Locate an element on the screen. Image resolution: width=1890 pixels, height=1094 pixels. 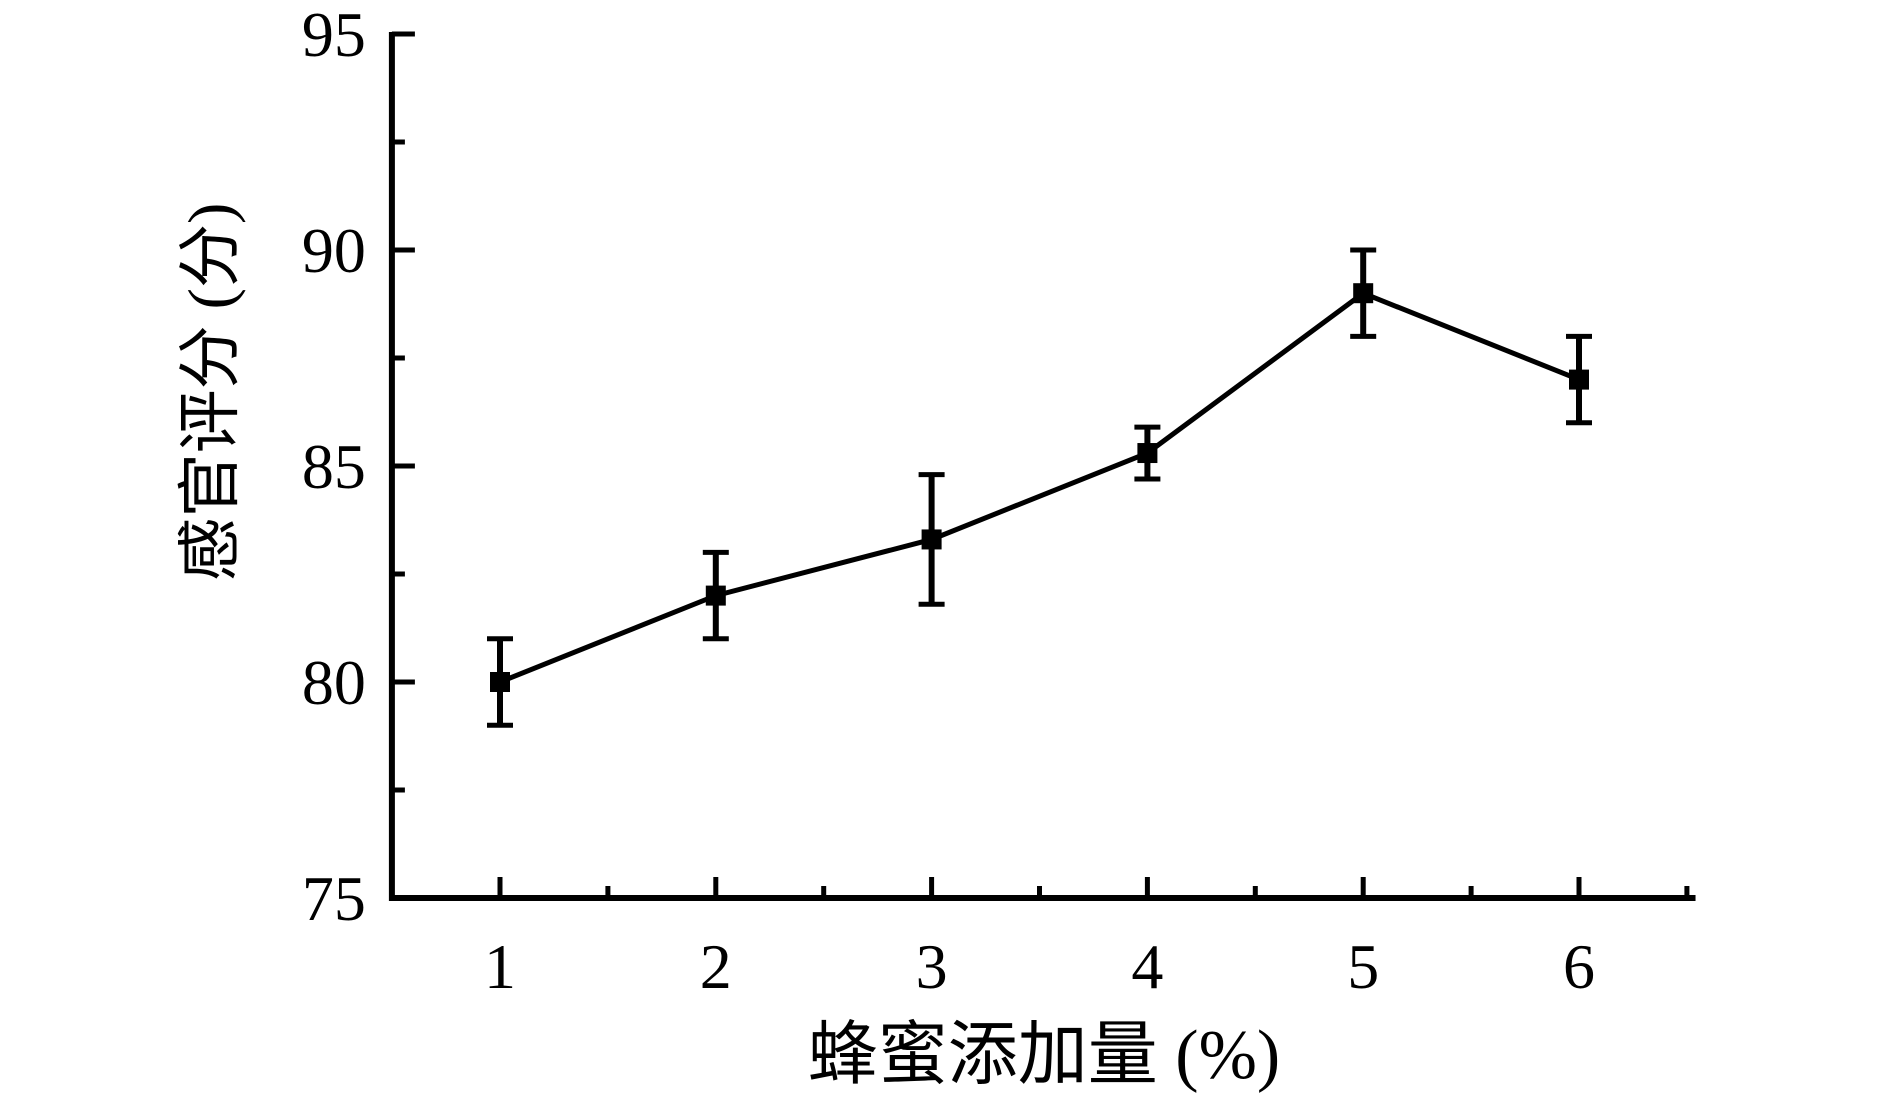
x-axis-tick-label: 4 is located at coordinates (1147, 966).